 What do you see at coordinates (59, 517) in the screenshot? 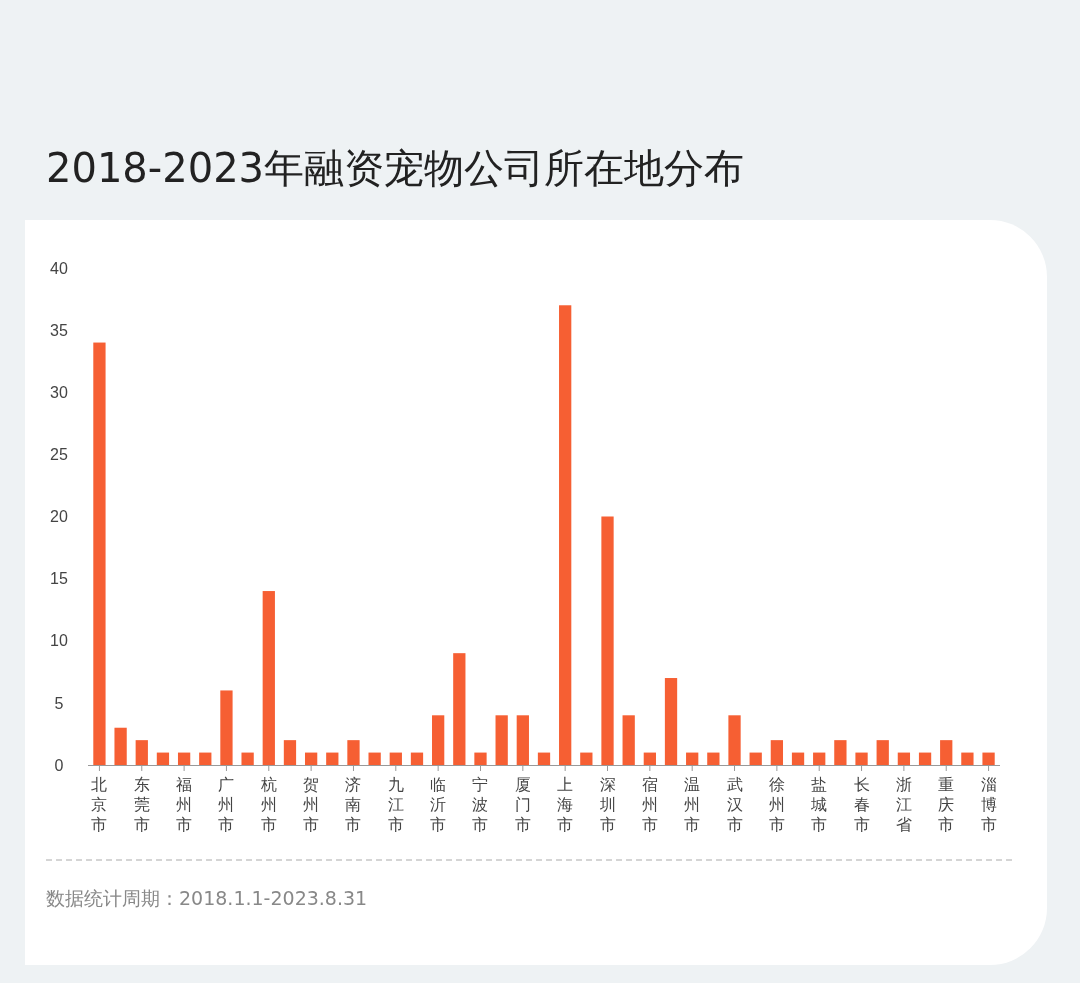
I see `y-tick-label: 20` at bounding box center [59, 517].